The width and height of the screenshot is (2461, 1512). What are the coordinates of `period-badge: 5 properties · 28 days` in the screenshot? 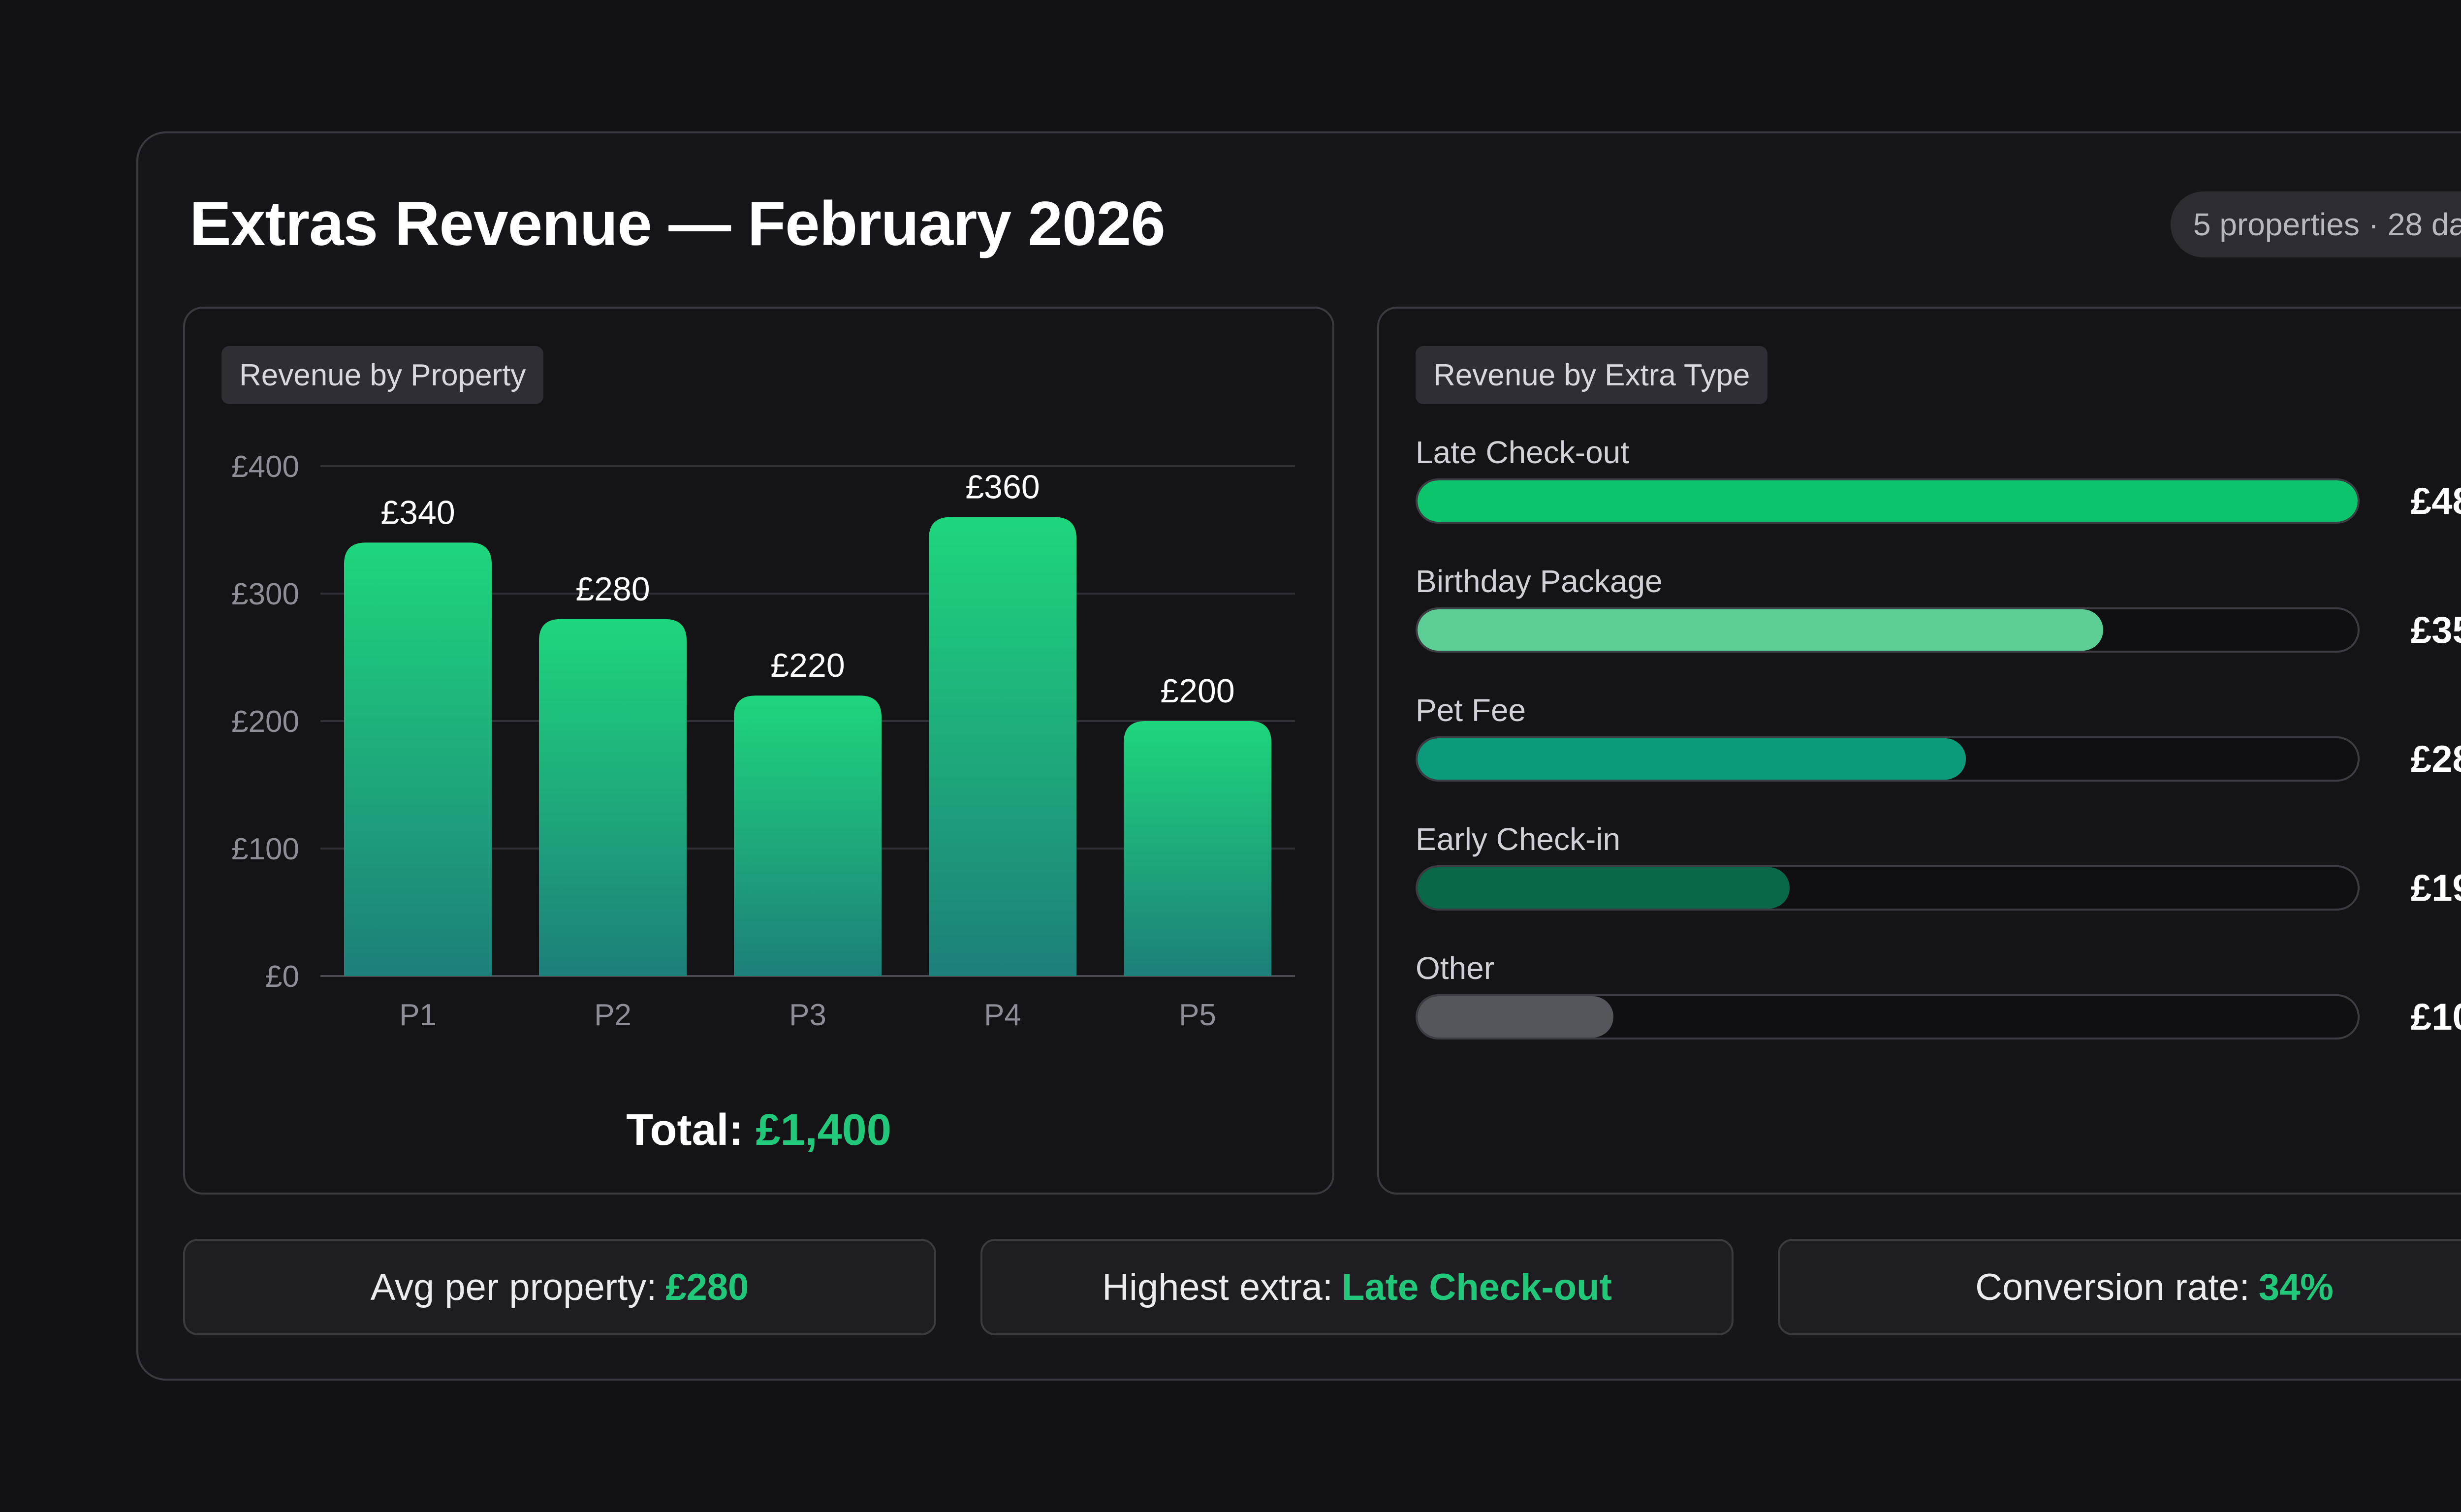 It's located at (2316, 224).